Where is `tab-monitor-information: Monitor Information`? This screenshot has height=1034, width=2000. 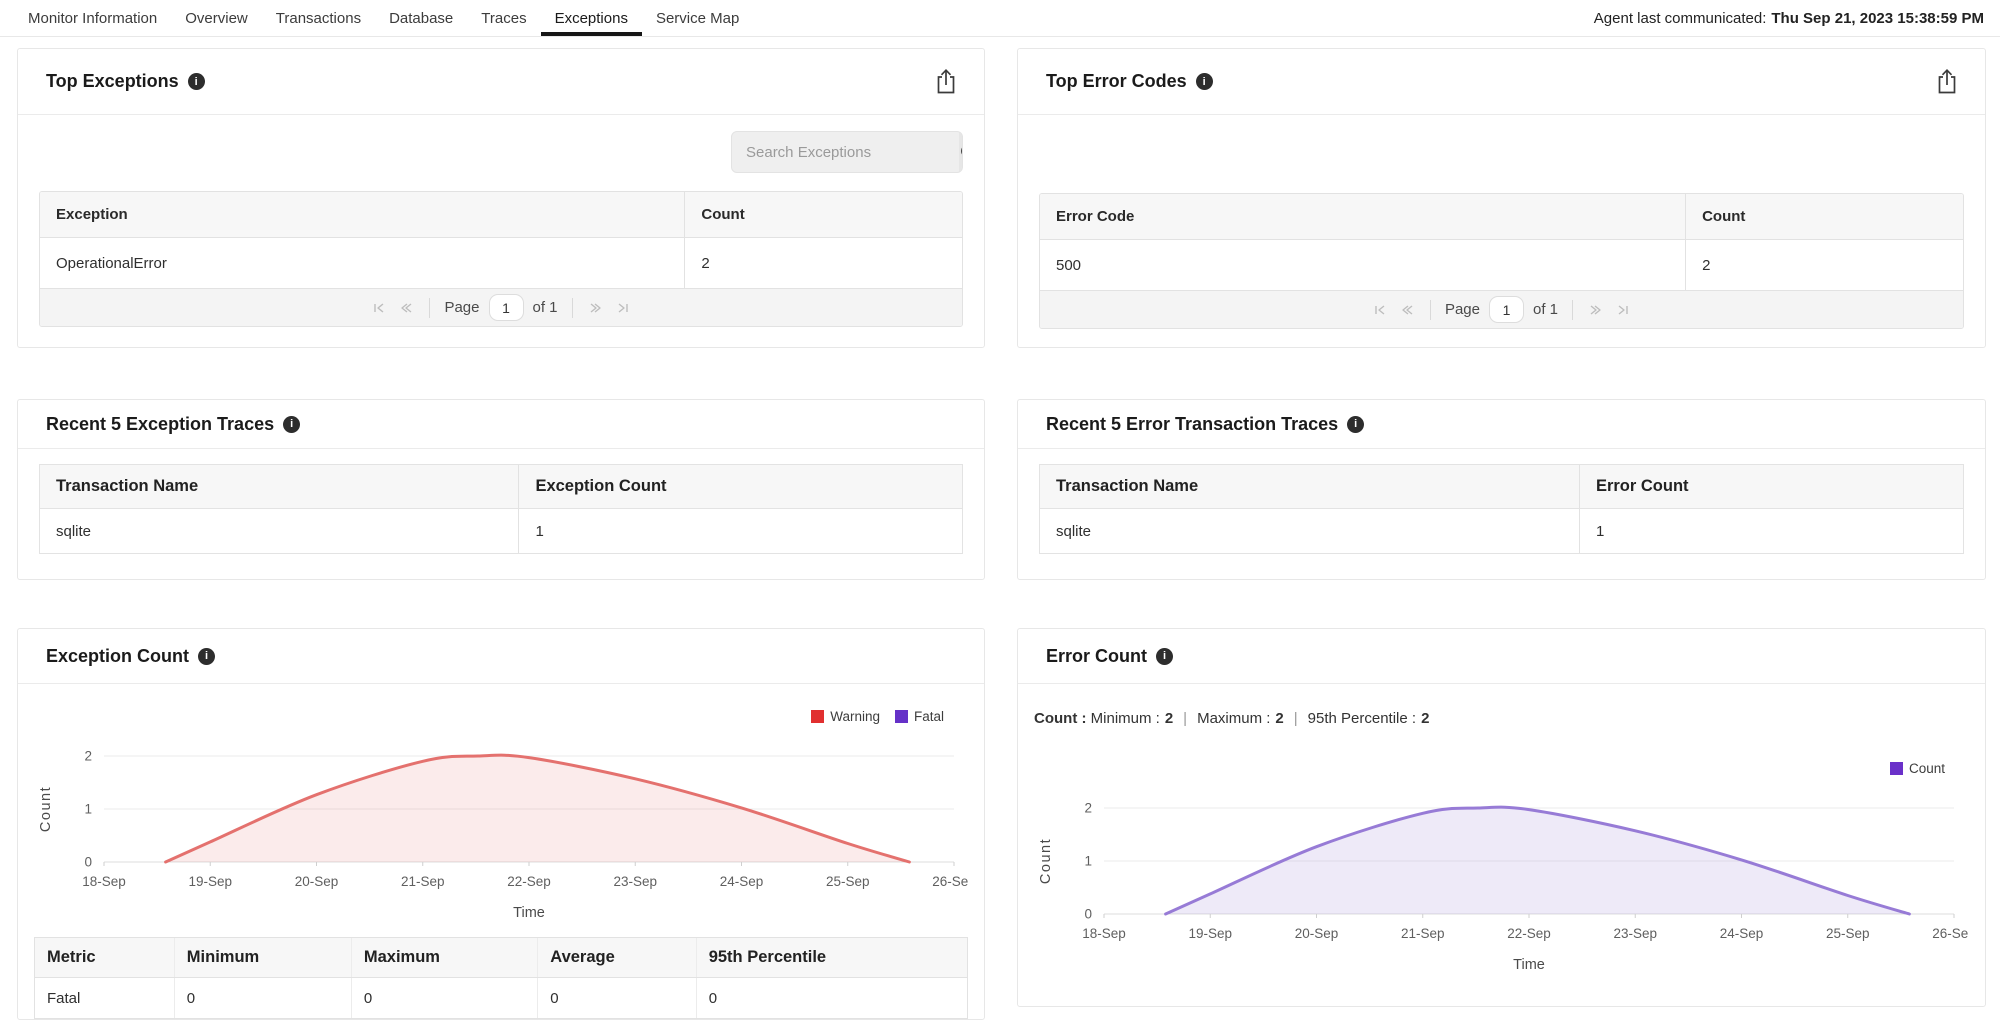
tab-monitor-information: Monitor Information is located at coordinates (93, 18).